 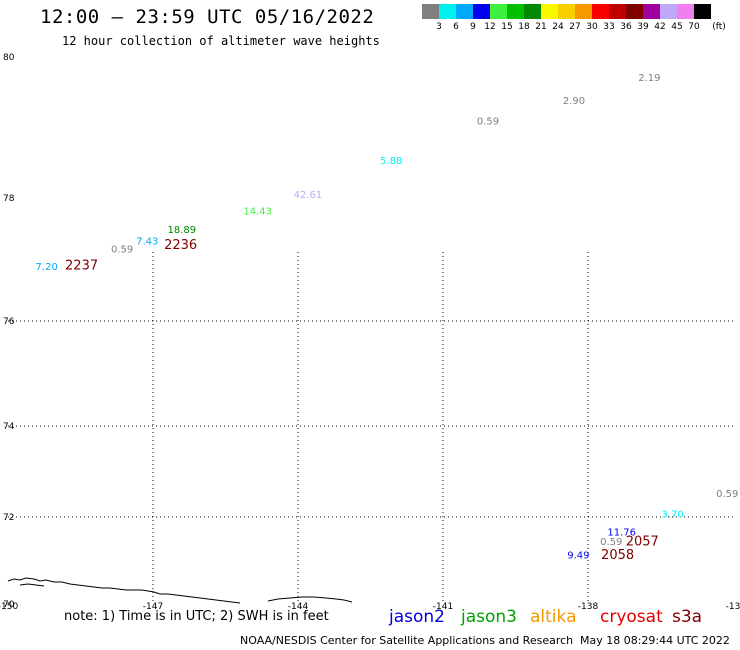 What do you see at coordinates (574, 101) in the screenshot?
I see `wave-height-value: 2.90` at bounding box center [574, 101].